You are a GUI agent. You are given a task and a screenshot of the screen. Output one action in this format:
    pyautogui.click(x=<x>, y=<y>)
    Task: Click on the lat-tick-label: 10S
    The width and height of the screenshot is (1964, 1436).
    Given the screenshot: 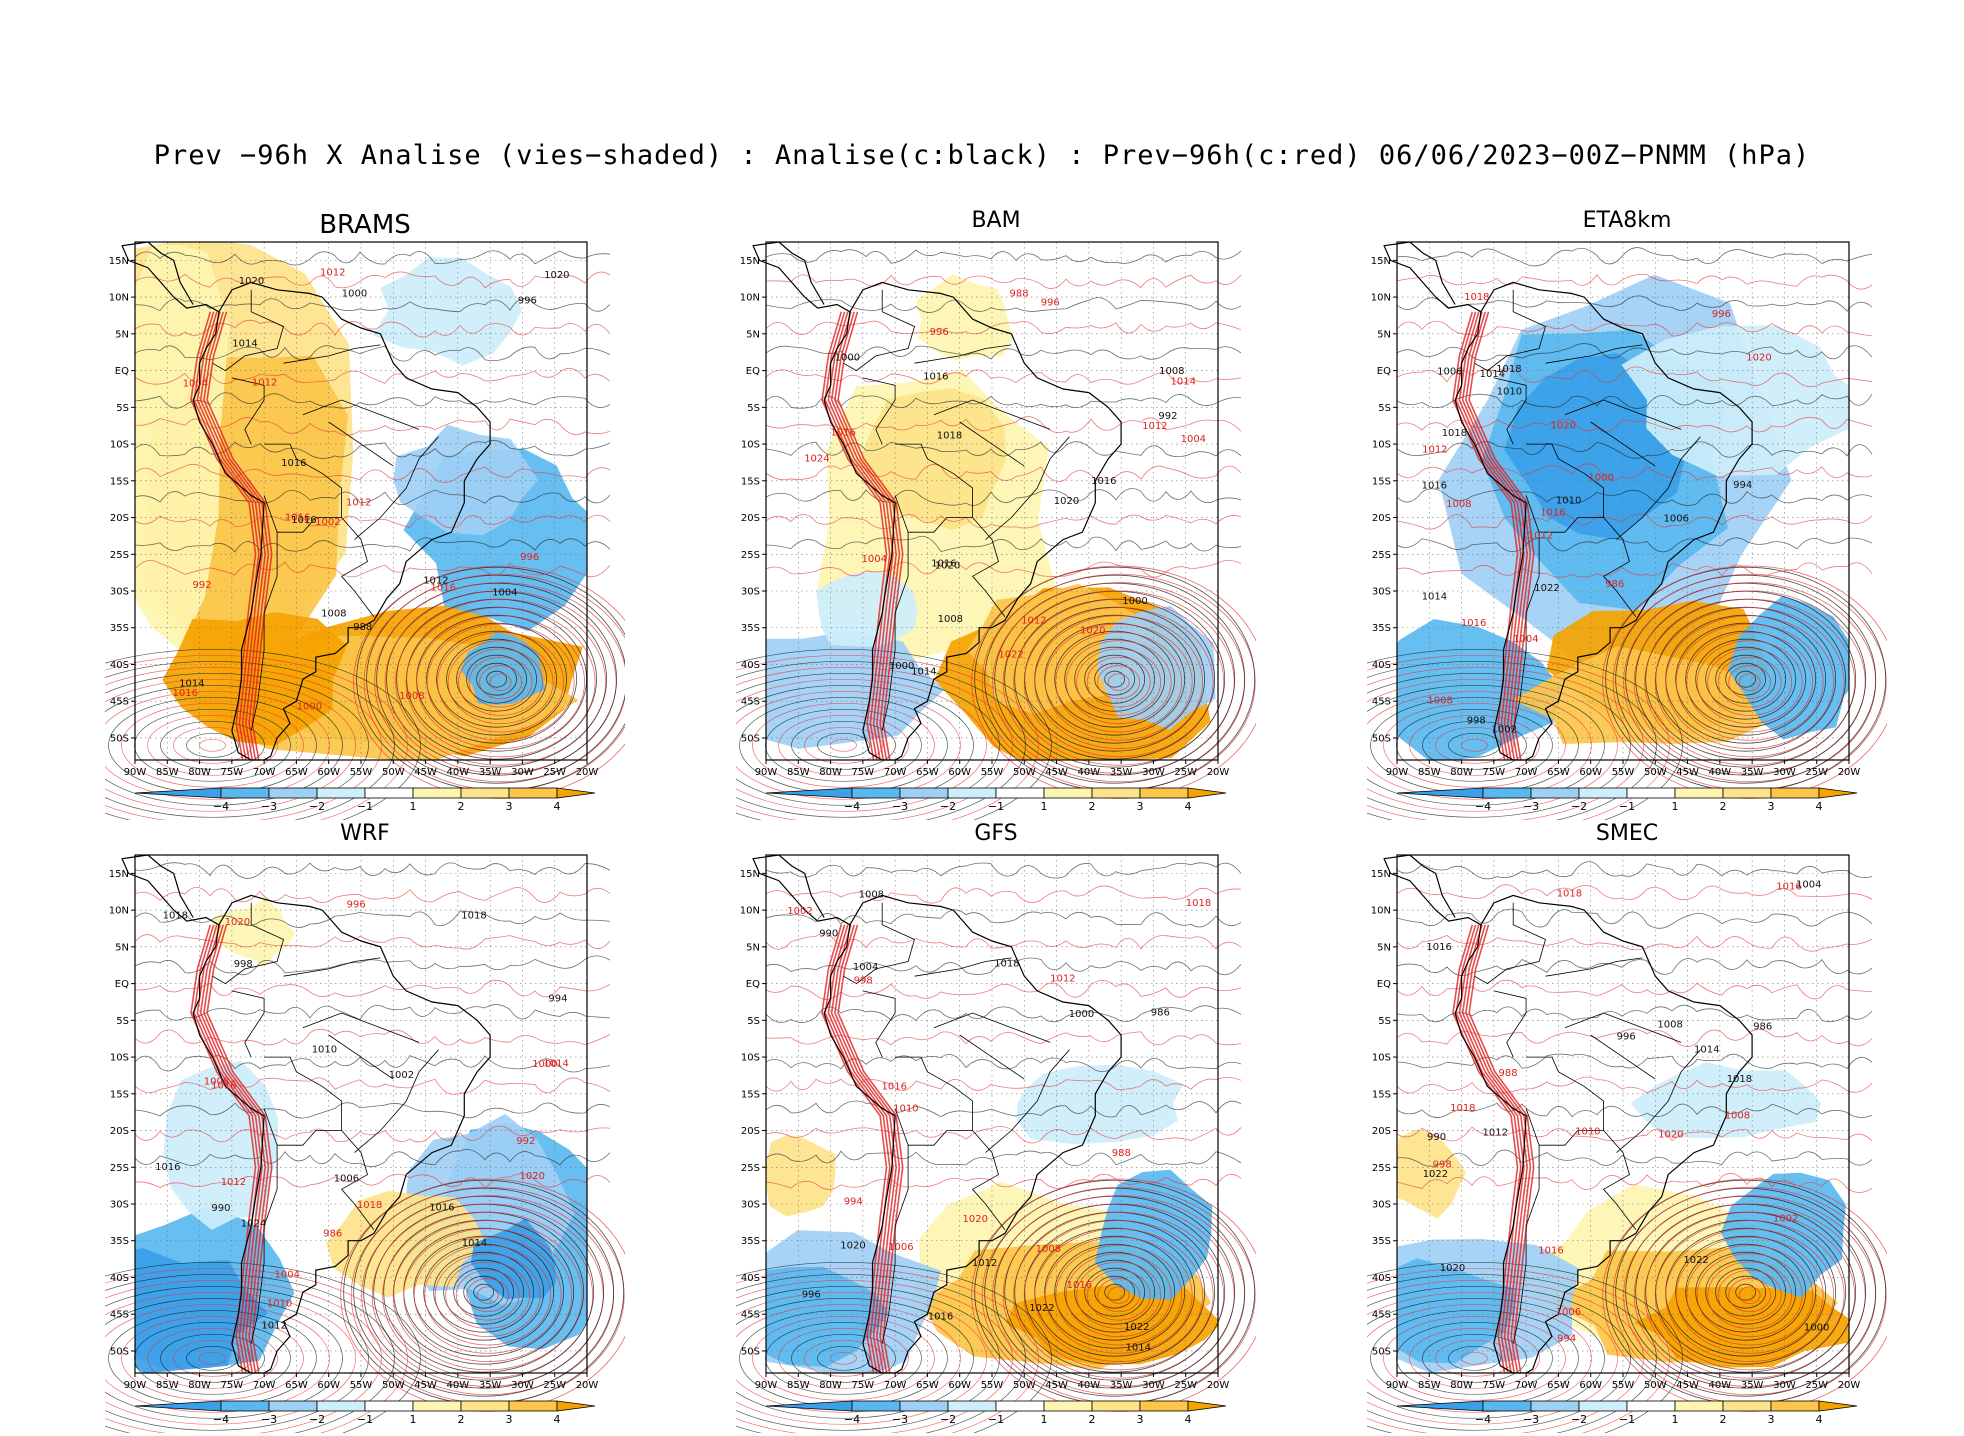 What is the action you would take?
    pyautogui.click(x=750, y=1058)
    